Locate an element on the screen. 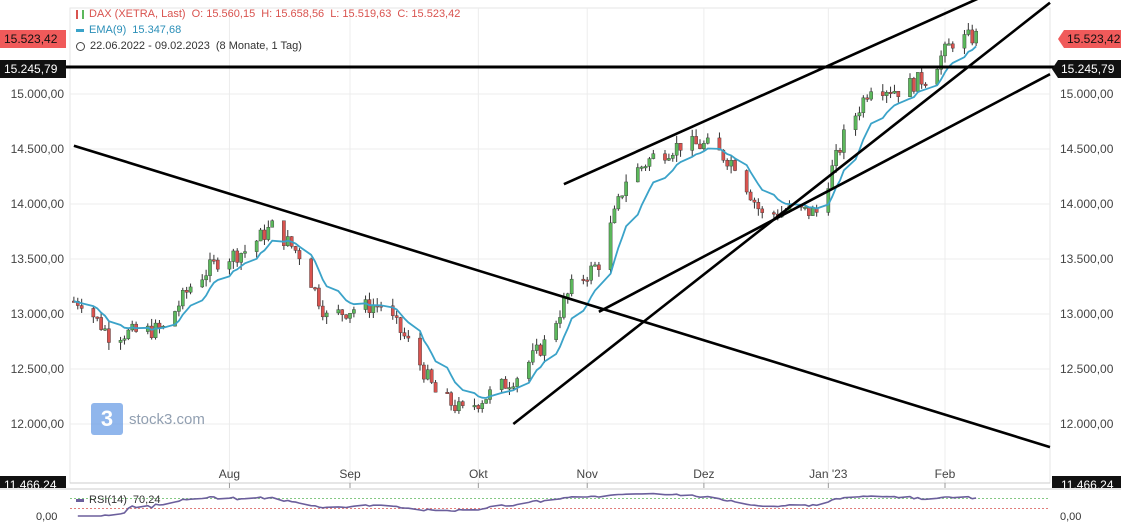 Image resolution: width=1121 pixels, height=523 pixels. rsi-label: RSI(14) is located at coordinates (108, 500).